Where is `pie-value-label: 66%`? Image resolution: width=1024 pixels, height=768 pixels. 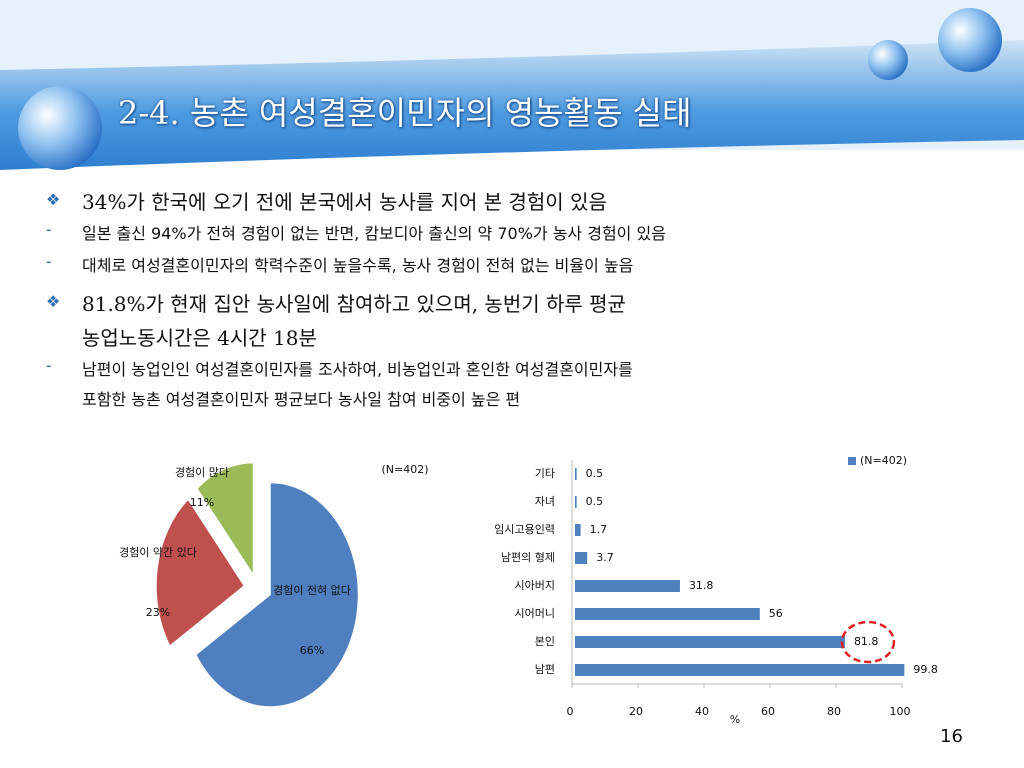 pie-value-label: 66% is located at coordinates (312, 650).